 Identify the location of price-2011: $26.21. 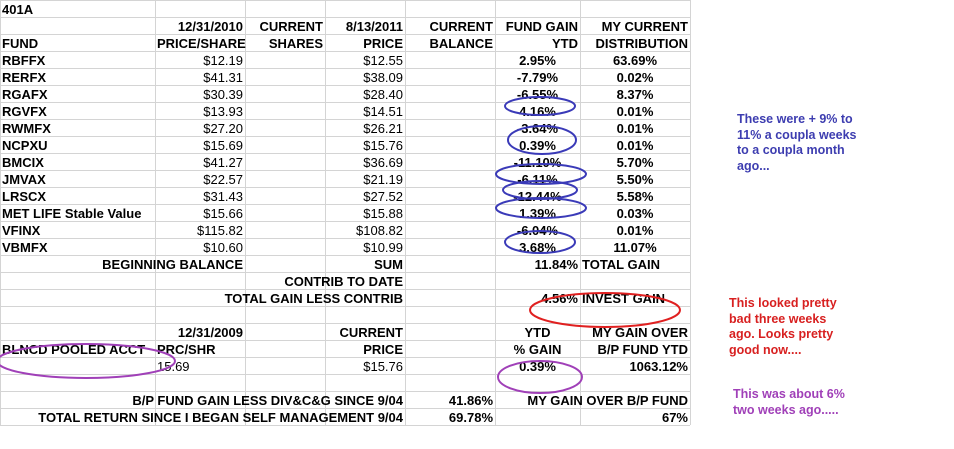
(383, 128).